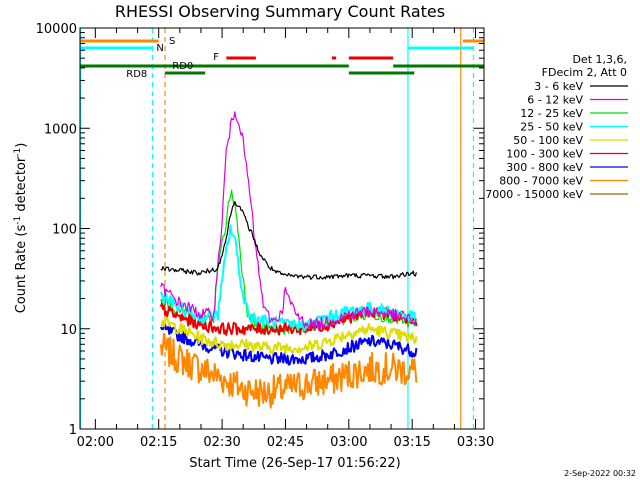 This screenshot has width=640, height=480. I want to click on flare-flag-label: F, so click(216, 57).